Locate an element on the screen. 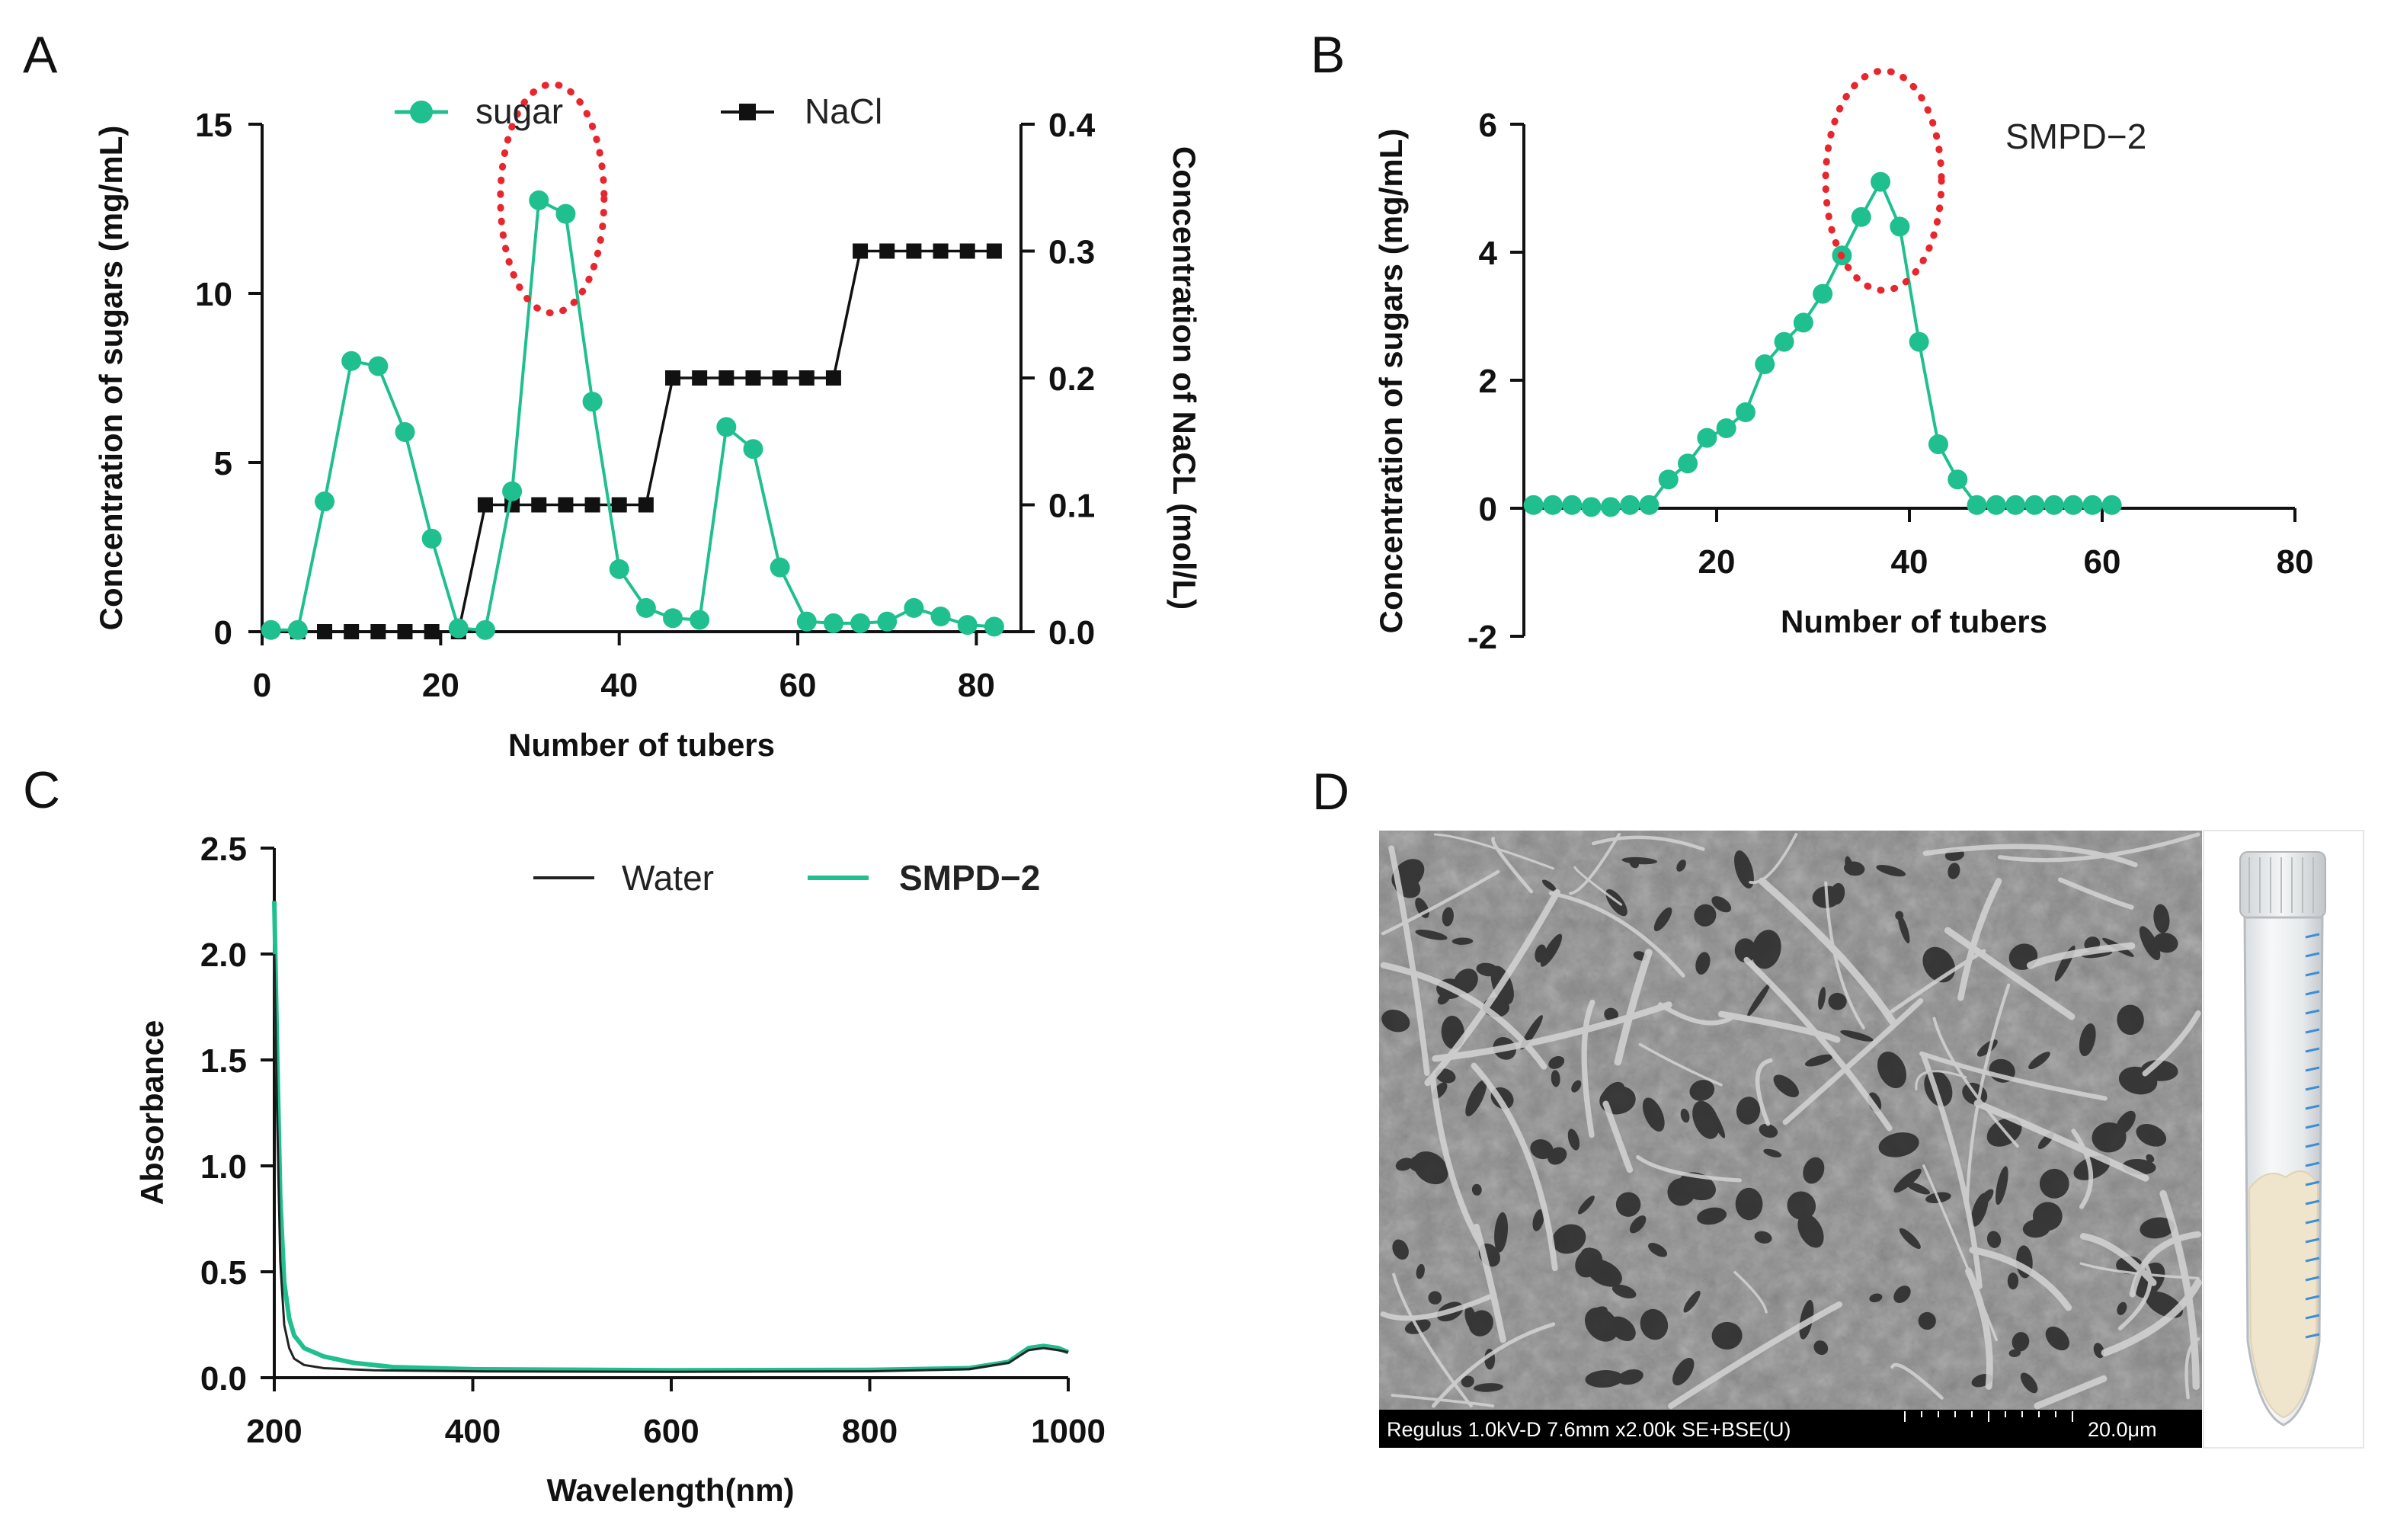  tube-powder is located at coordinates (2284, 1294).